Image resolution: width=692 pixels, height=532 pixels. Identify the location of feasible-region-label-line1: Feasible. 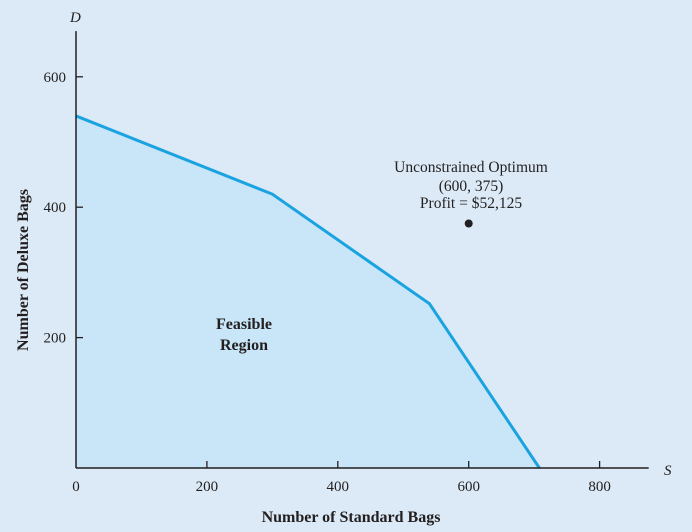
(244, 324).